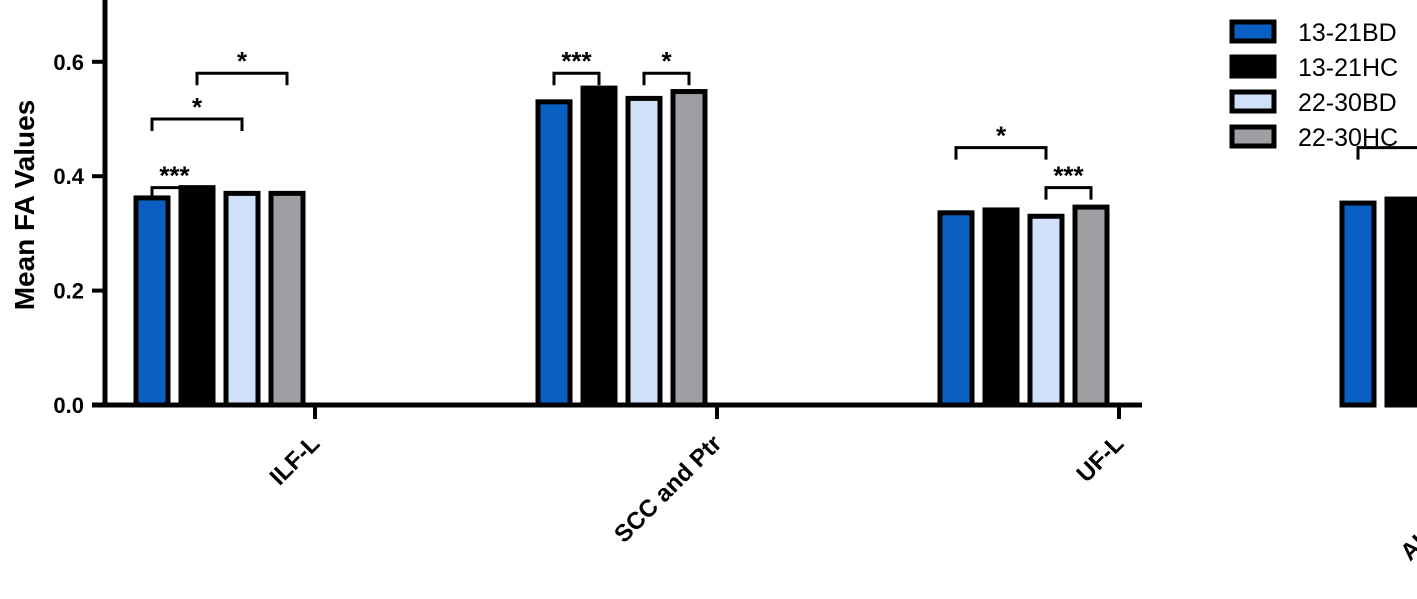  What do you see at coordinates (68, 176) in the screenshot?
I see `y-tick-label: 0.4` at bounding box center [68, 176].